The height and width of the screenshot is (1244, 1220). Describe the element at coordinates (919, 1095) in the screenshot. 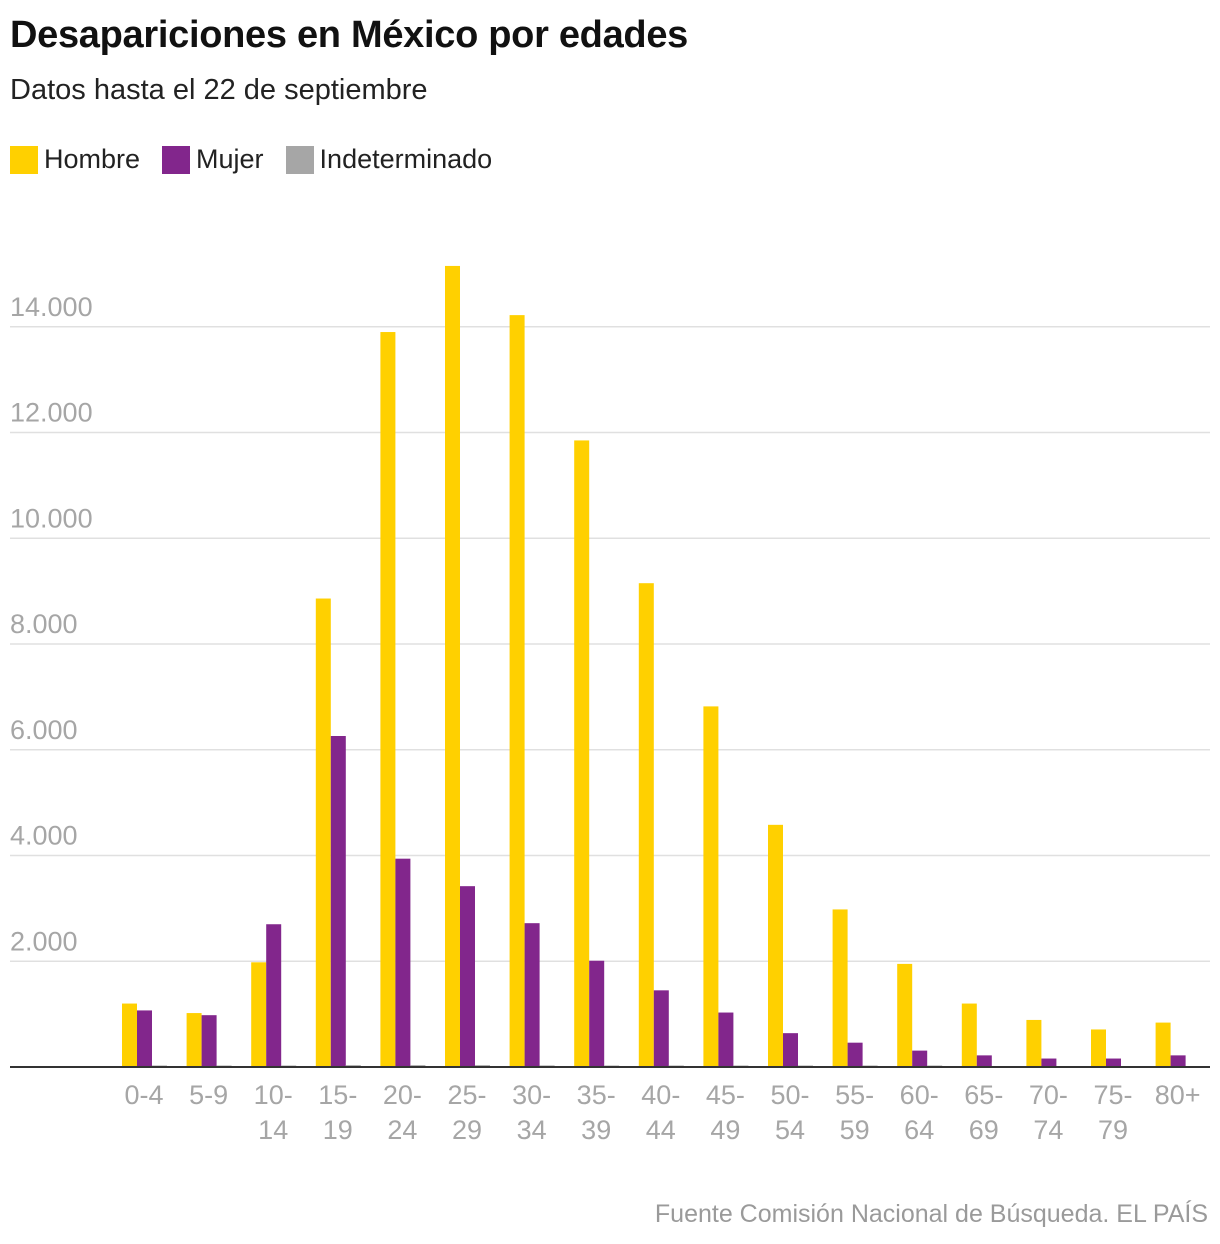

I see `x-tick-line: 60-` at that location.